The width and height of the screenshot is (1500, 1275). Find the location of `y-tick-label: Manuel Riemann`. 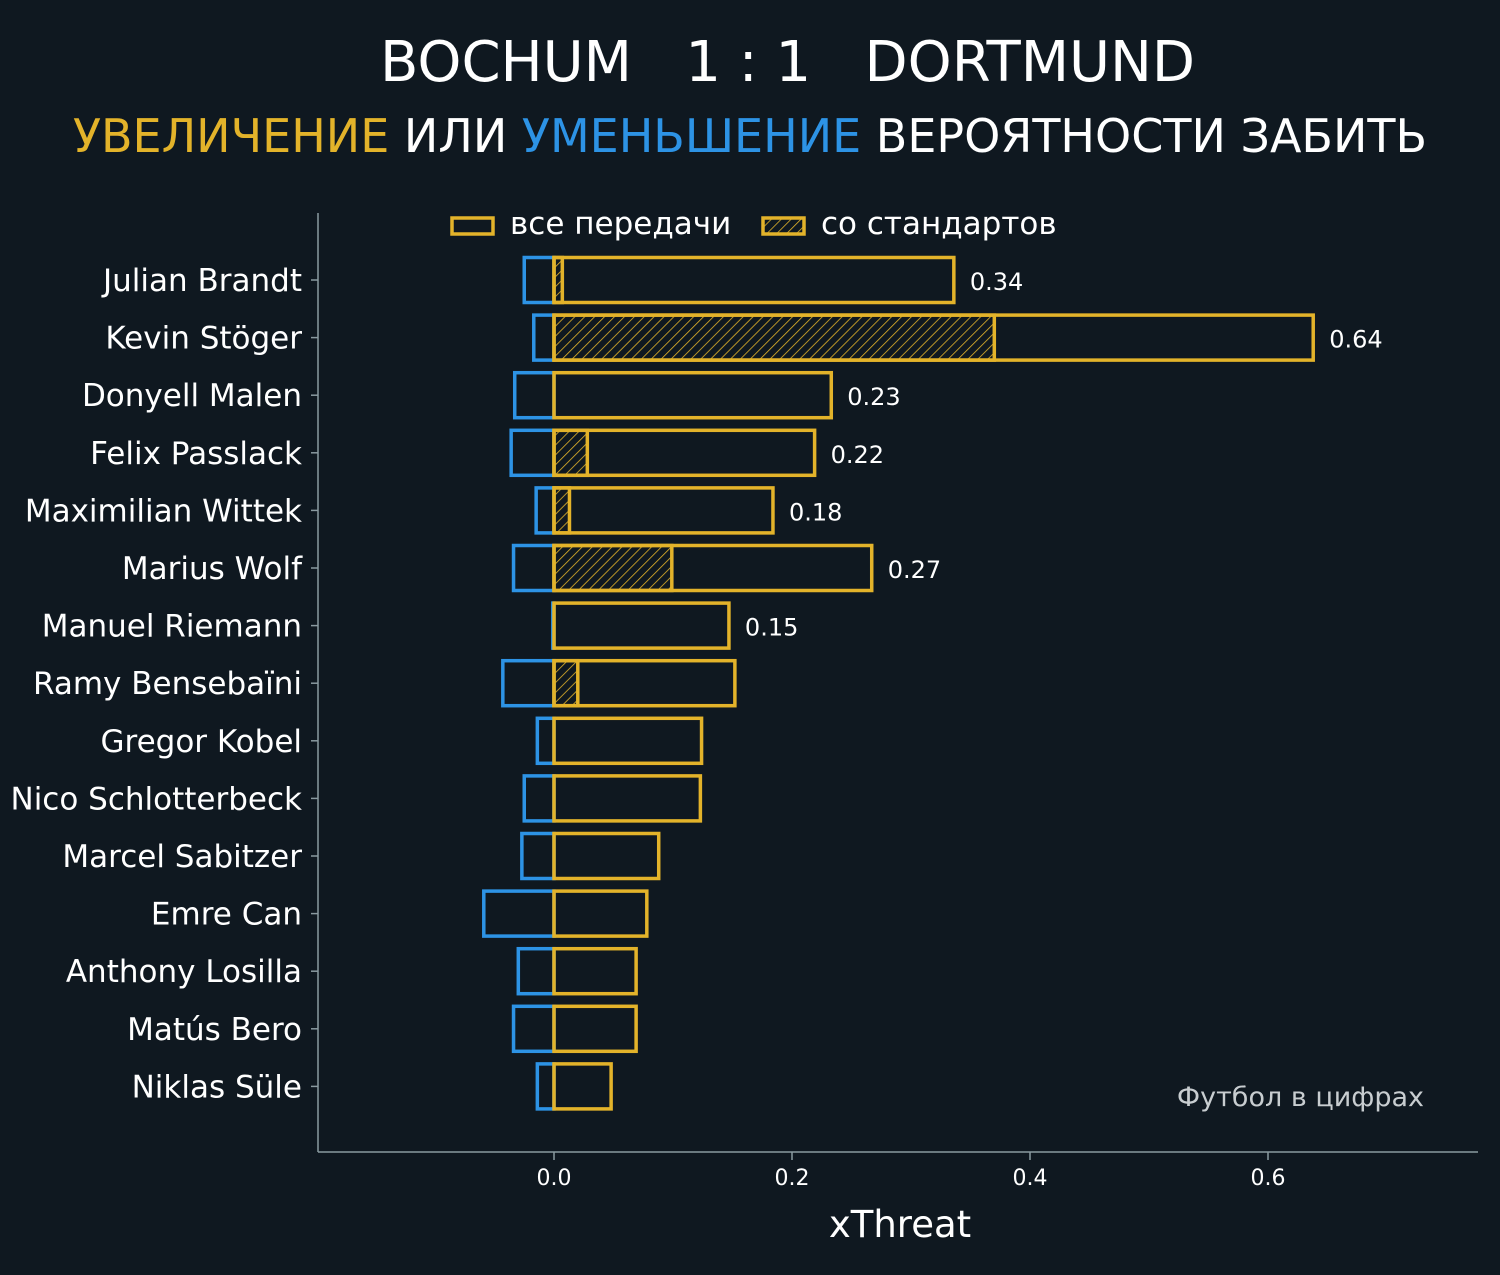

y-tick-label: Manuel Riemann is located at coordinates (172, 627).